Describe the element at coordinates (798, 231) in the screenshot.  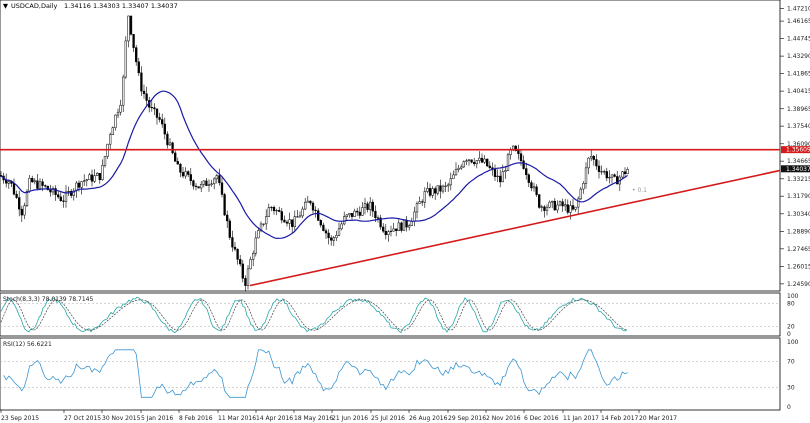
I see `price-tick-label: 1.28890` at that location.